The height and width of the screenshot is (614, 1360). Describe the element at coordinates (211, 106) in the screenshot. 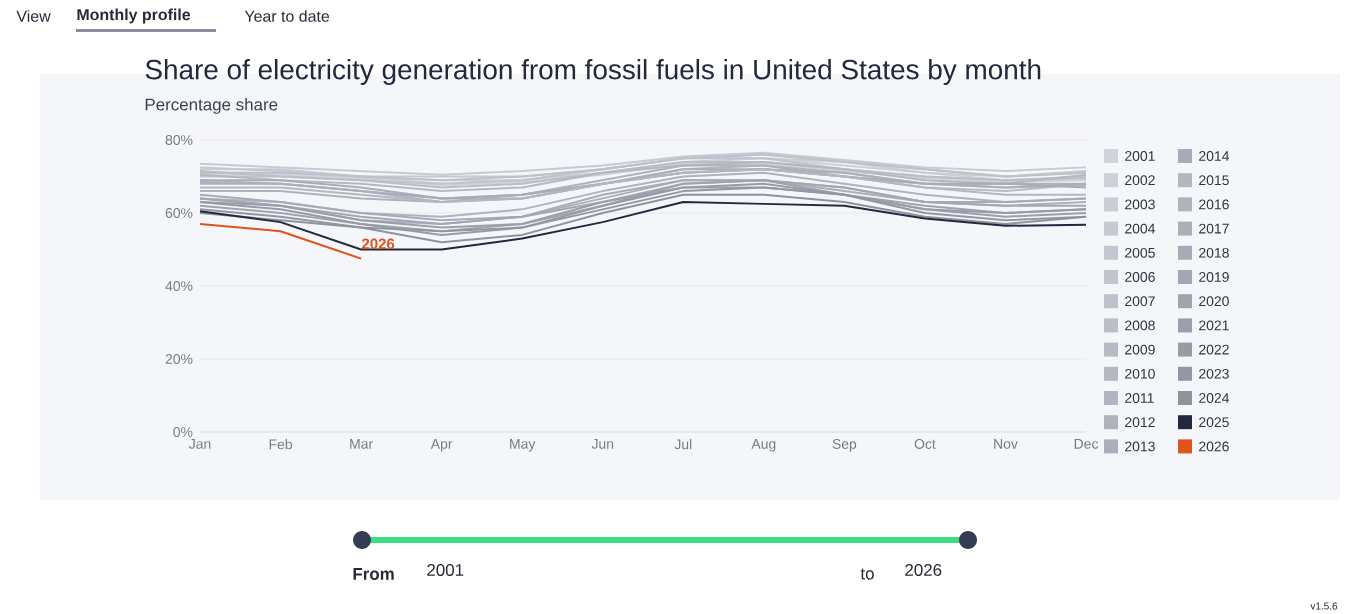

I see `chart-subtitle: Percentage share` at that location.